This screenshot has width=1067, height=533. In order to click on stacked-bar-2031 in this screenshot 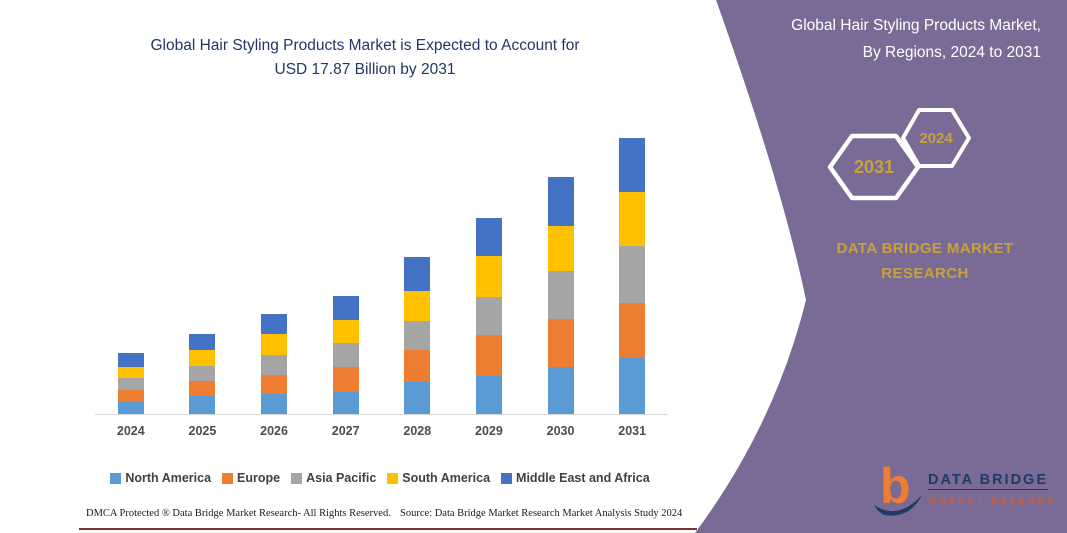, I will do `click(632, 275)`.